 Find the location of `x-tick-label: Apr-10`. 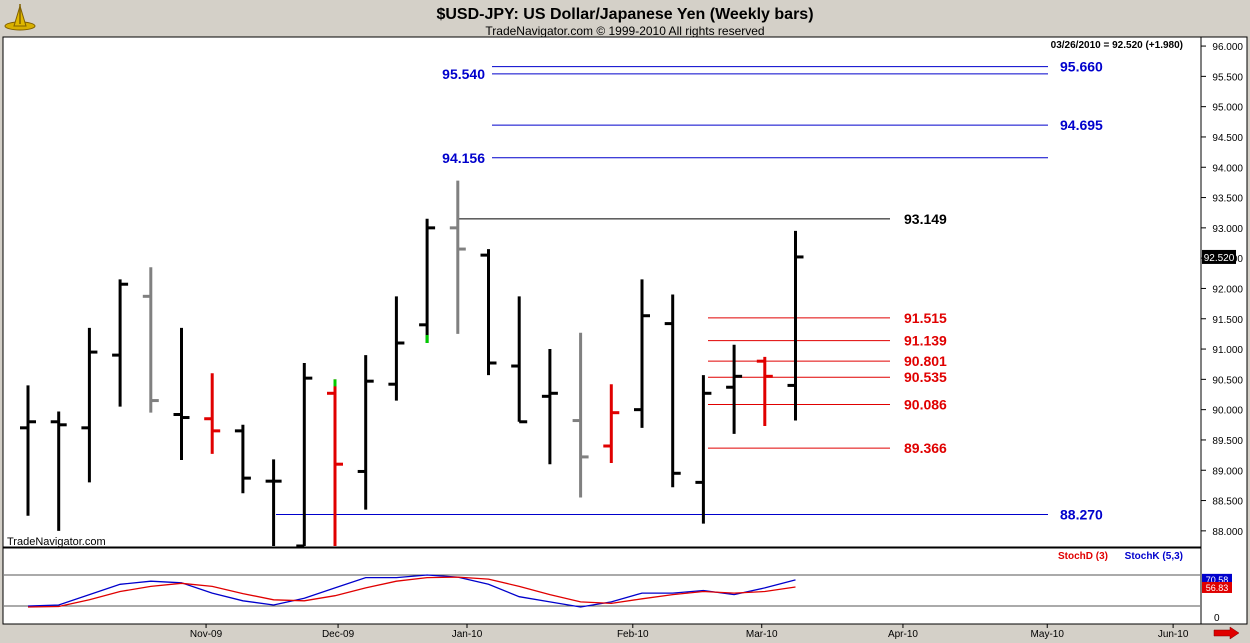

x-tick-label: Apr-10 is located at coordinates (903, 634).